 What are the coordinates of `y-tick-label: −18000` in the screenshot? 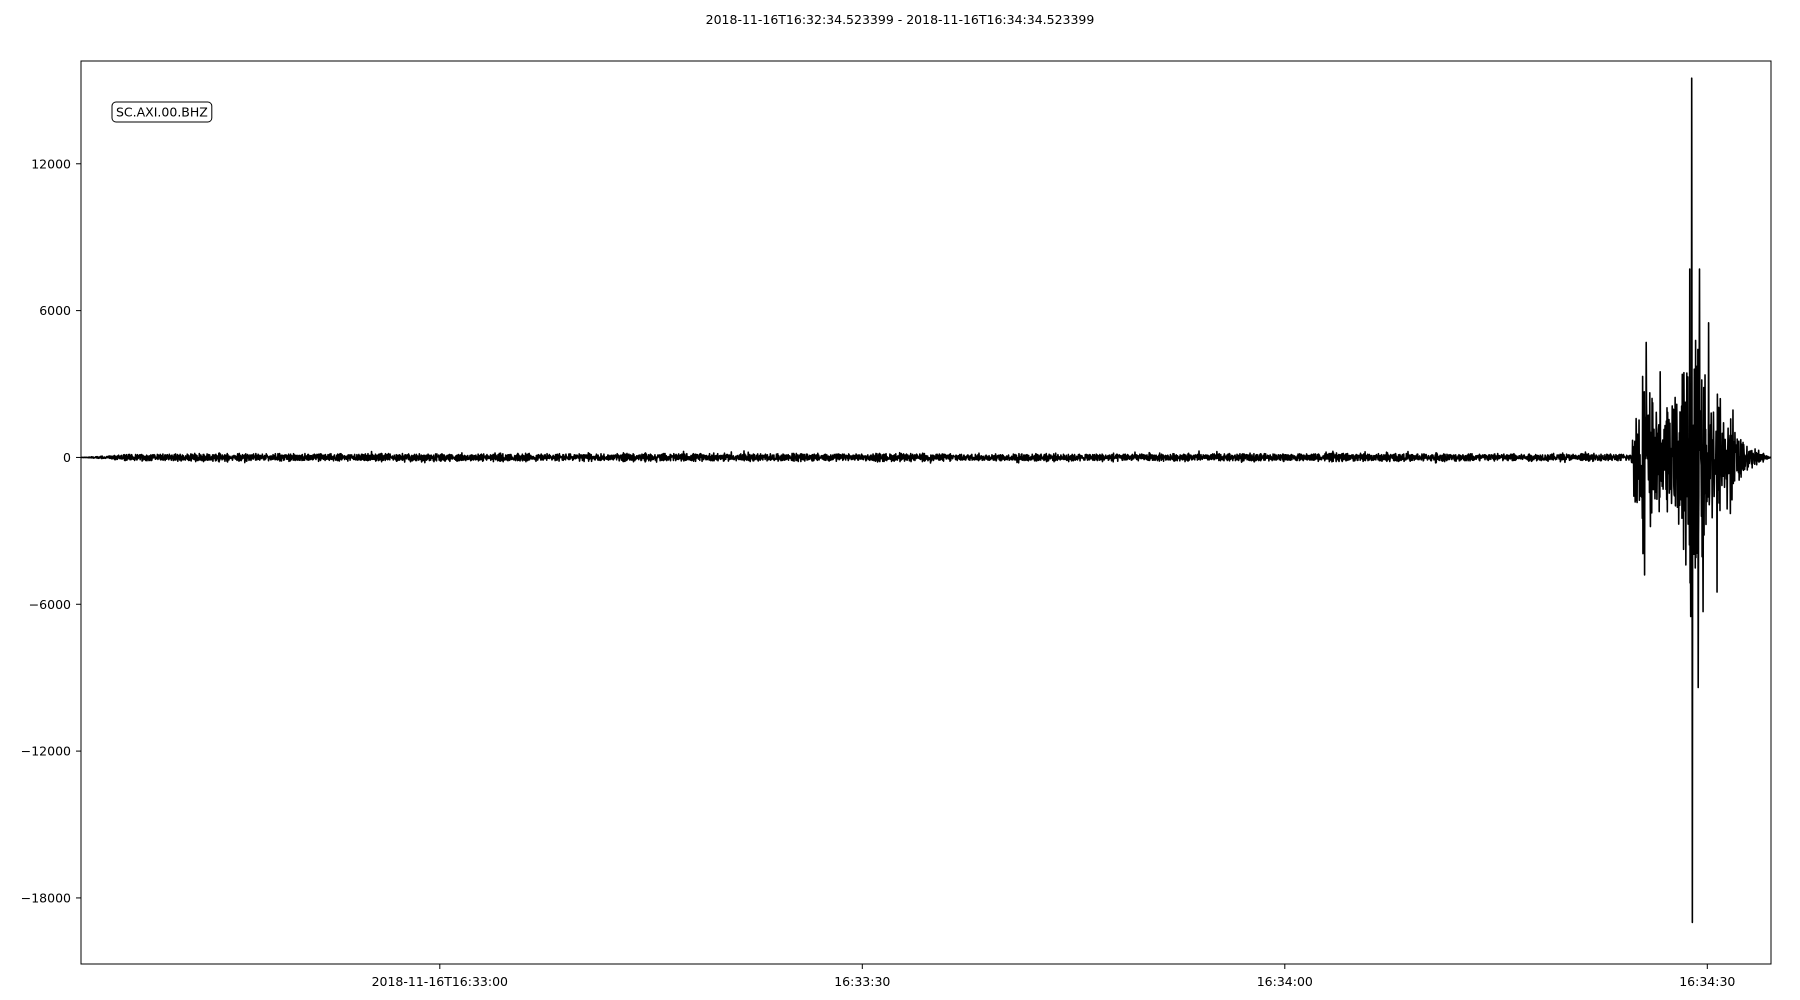 It's located at (46, 897).